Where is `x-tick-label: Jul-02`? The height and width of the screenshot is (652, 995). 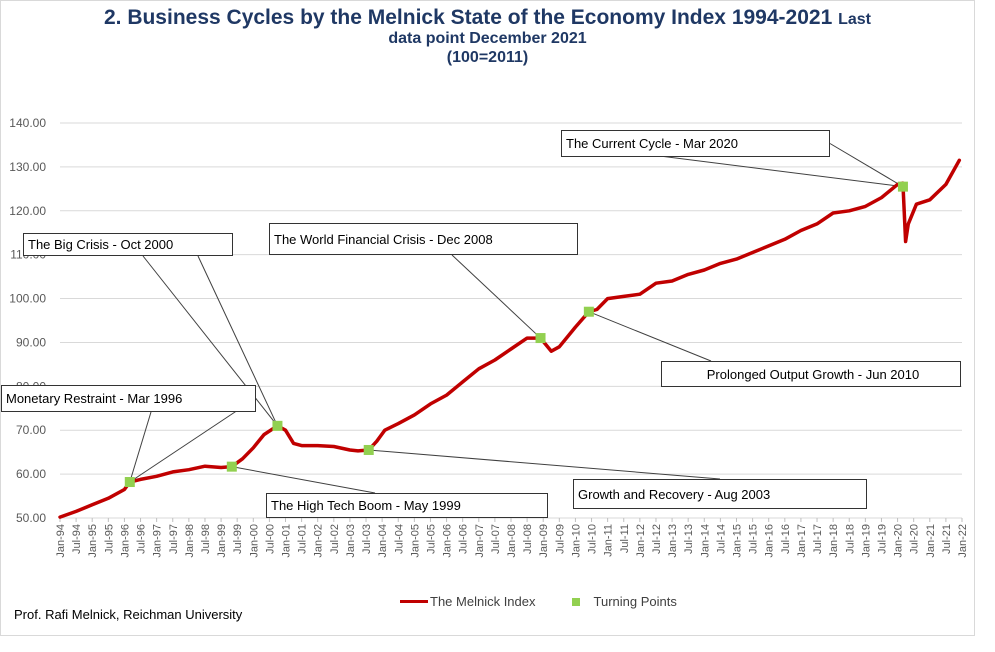 x-tick-label: Jul-02 is located at coordinates (335, 539).